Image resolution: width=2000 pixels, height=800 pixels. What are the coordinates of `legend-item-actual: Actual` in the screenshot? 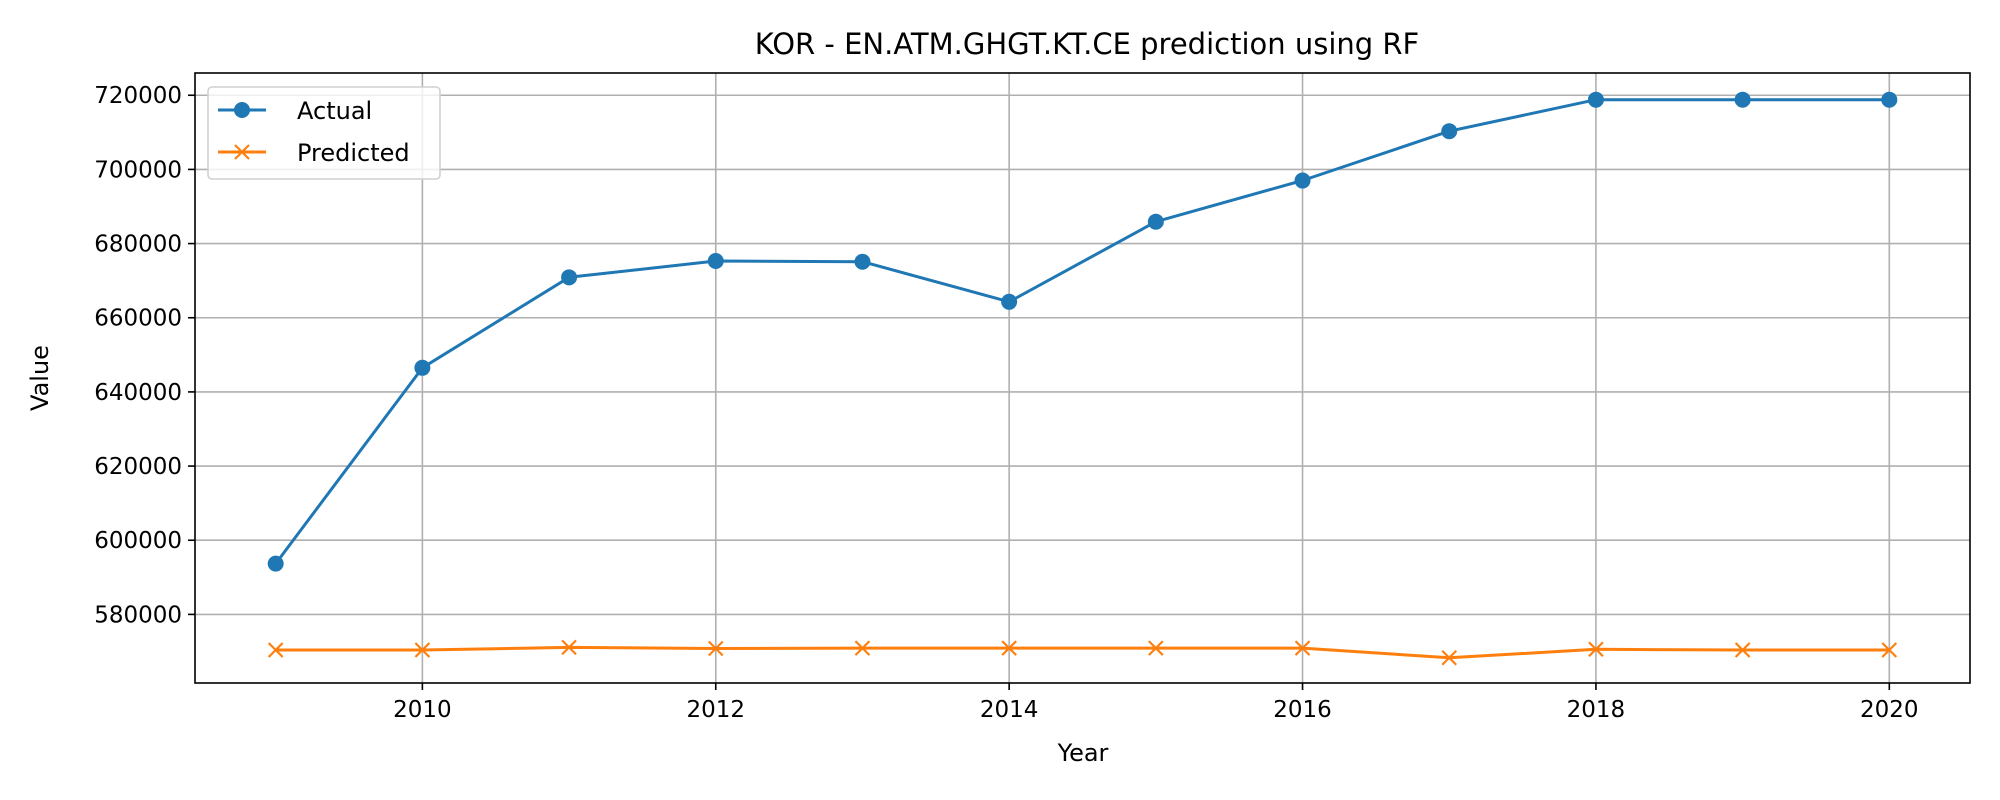 It's located at (295, 111).